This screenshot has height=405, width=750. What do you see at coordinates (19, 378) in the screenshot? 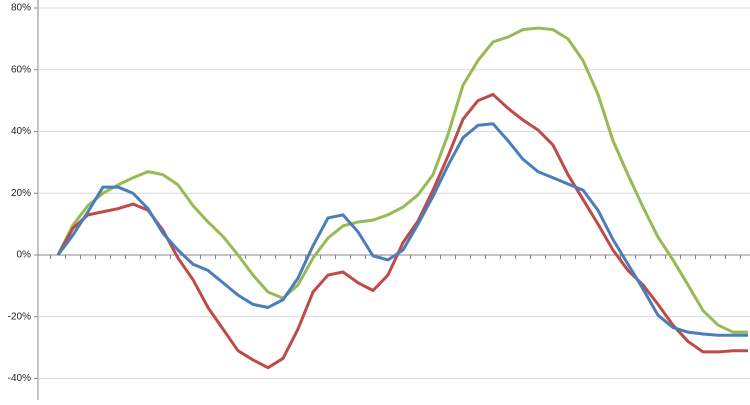
I see `y-tick-label: -40%` at bounding box center [19, 378].